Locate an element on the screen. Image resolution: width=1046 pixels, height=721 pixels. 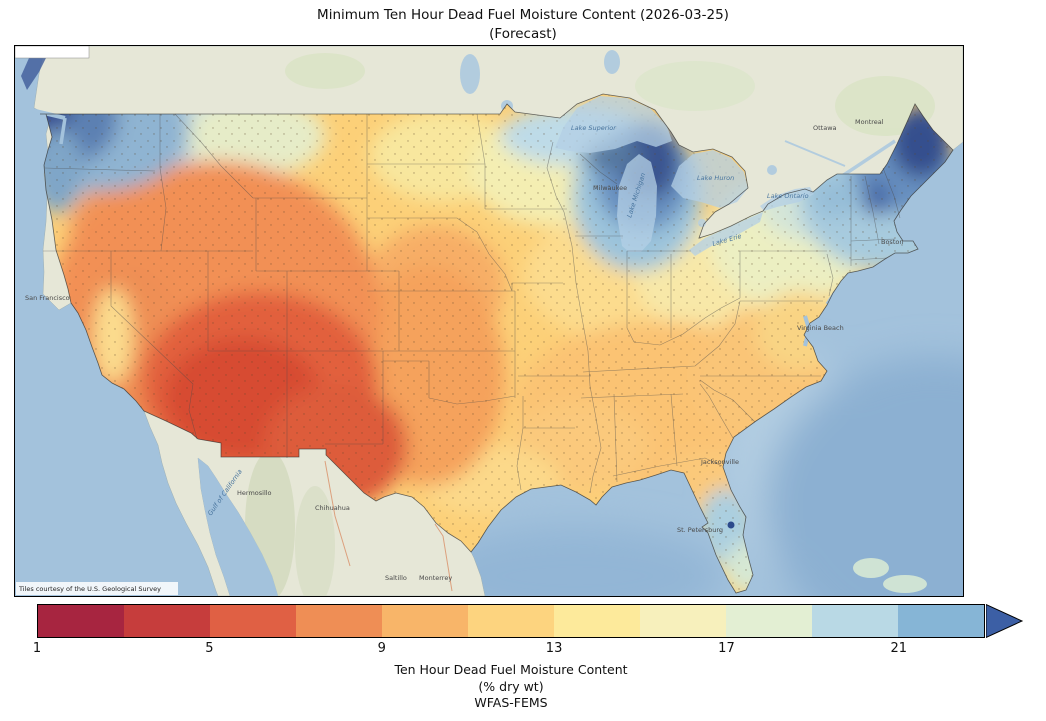
caption-source: WFAS-FEMS is located at coordinates (511, 702).